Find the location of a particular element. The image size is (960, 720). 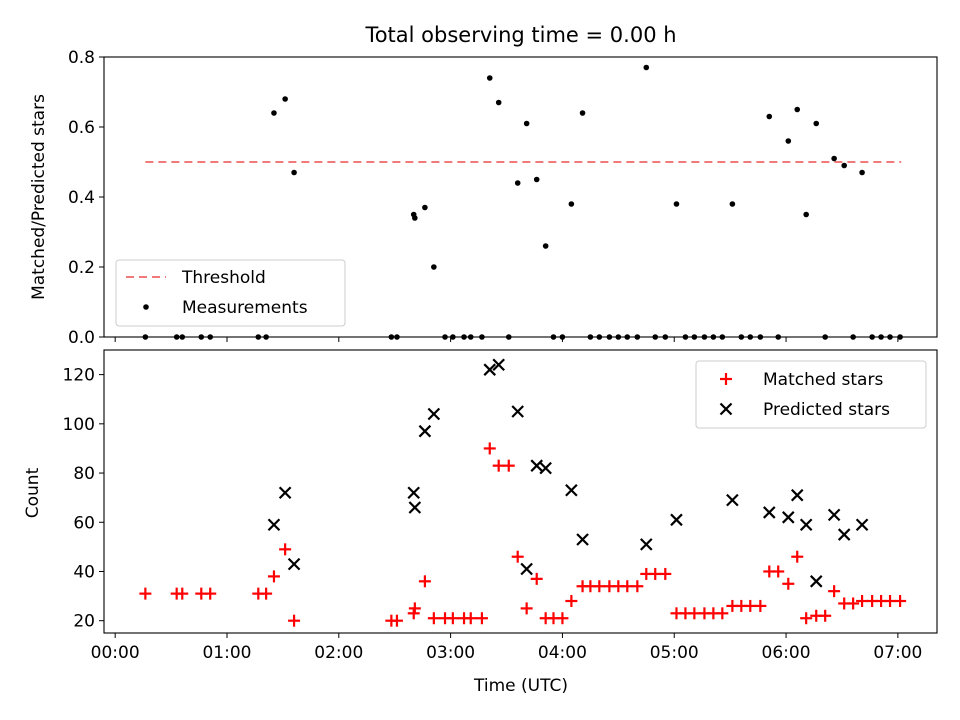

legend-predicted-marker is located at coordinates (726, 409).